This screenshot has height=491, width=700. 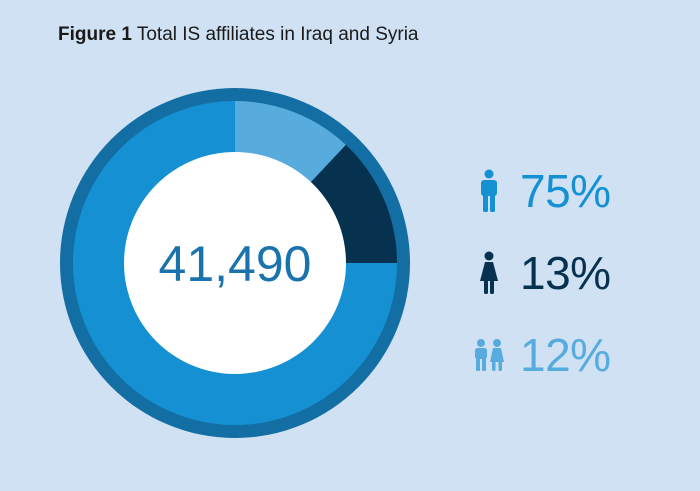 I want to click on legend-item-children: 12%, so click(x=540, y=355).